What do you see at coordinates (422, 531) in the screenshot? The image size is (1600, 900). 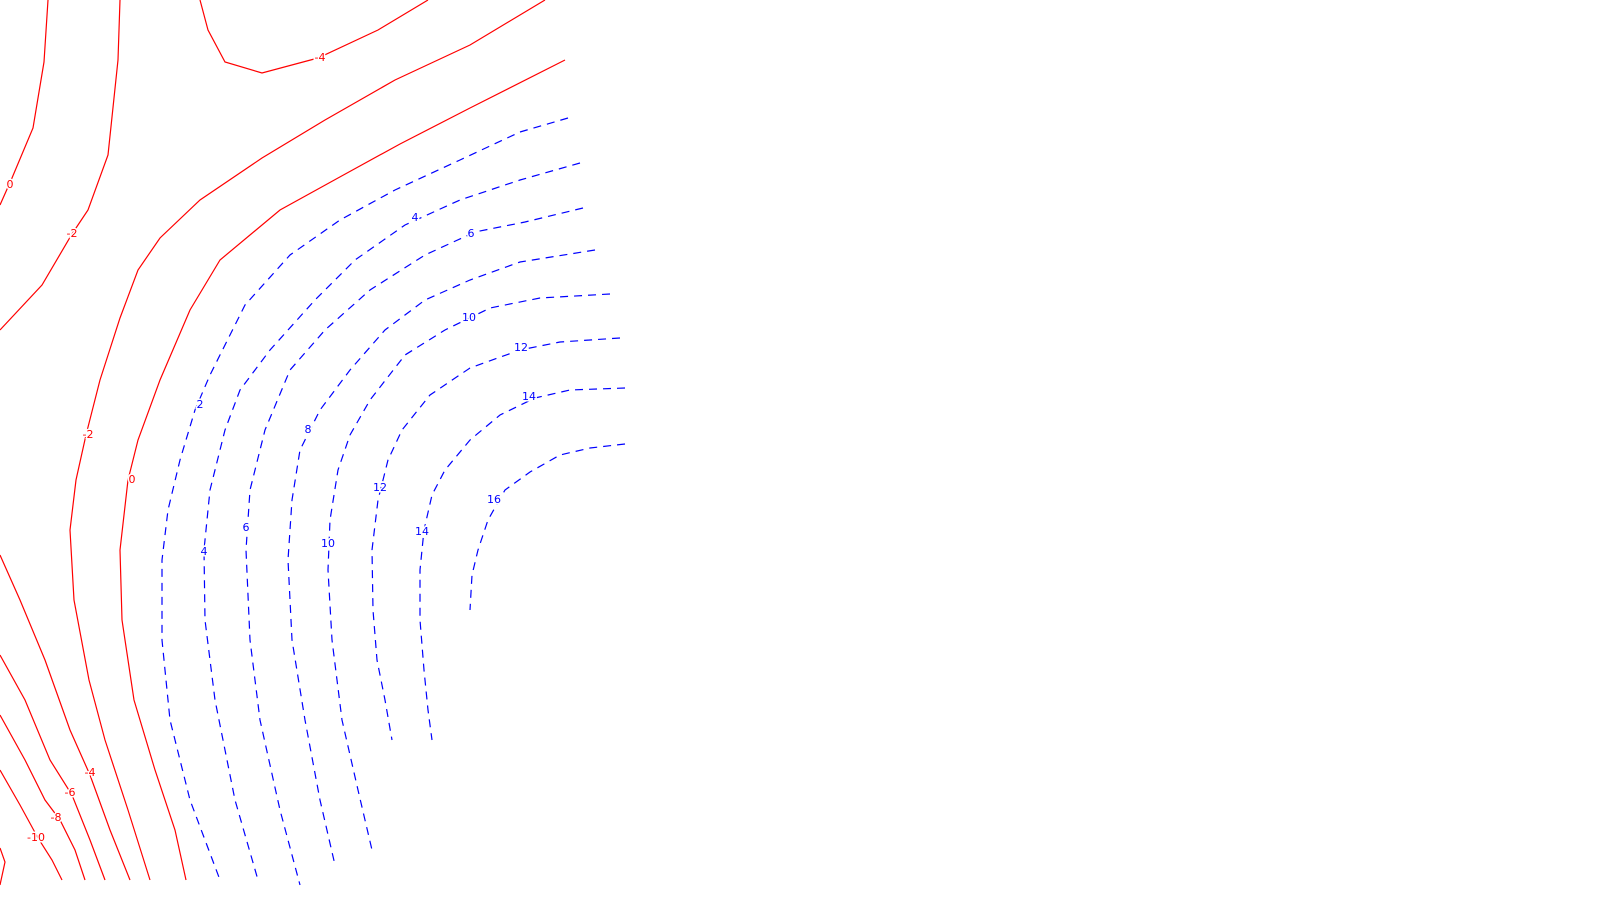 I see `contour-label-21: 14` at bounding box center [422, 531].